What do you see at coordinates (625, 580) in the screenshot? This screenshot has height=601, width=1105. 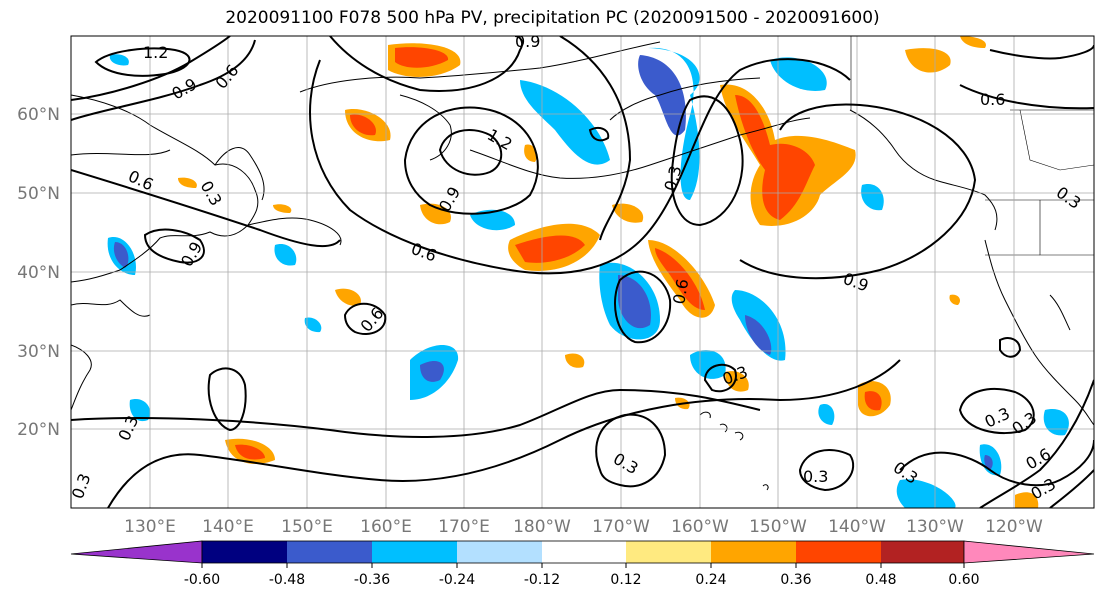 I see `colorbar-tick-label: 0.12` at bounding box center [625, 580].